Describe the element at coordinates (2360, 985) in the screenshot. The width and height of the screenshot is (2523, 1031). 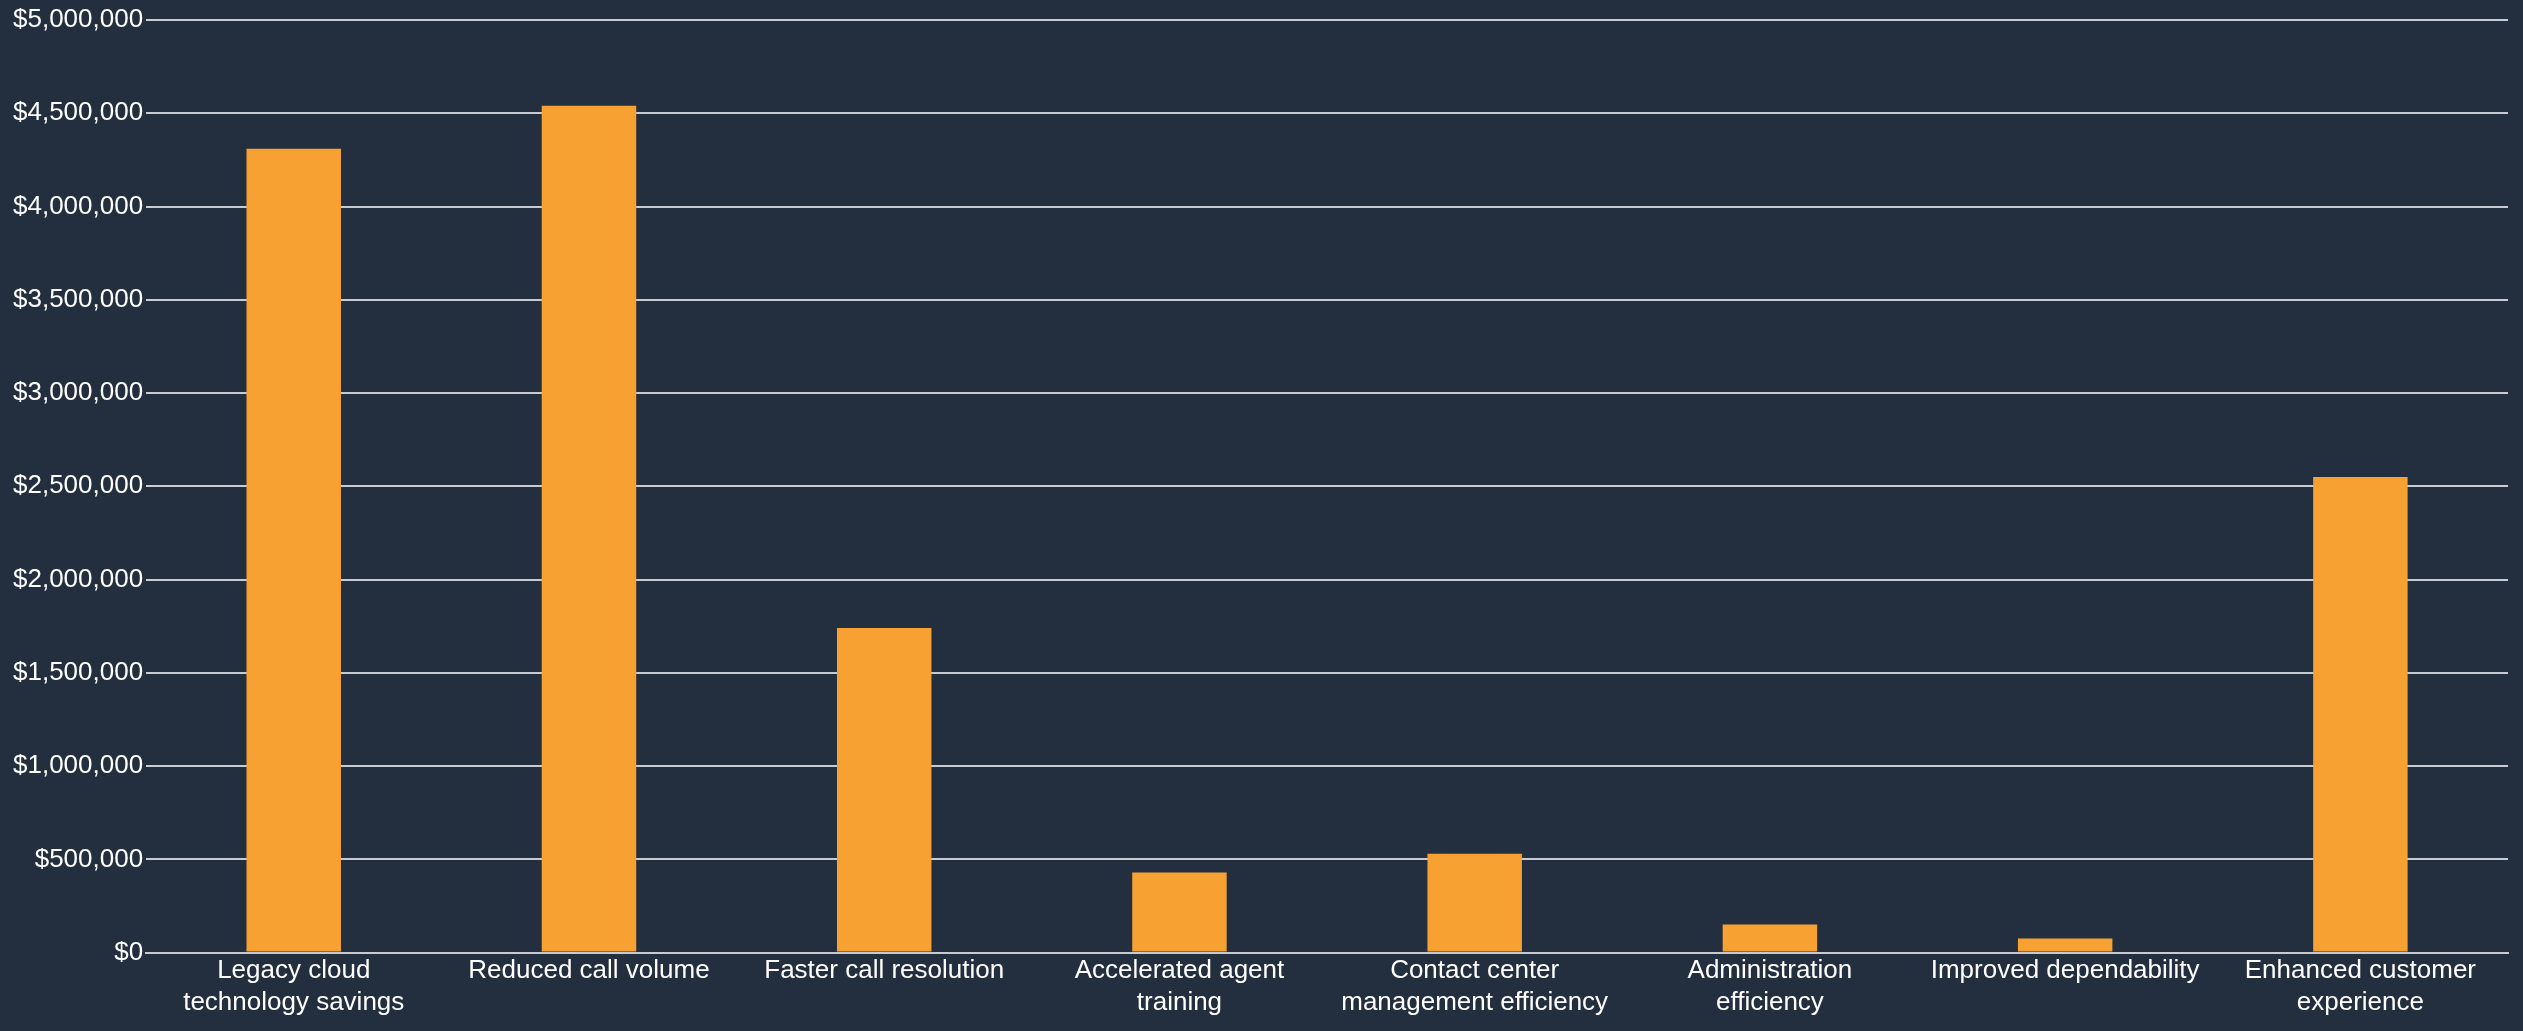
I see `x-tick-label: Enhanced customer experience` at that location.